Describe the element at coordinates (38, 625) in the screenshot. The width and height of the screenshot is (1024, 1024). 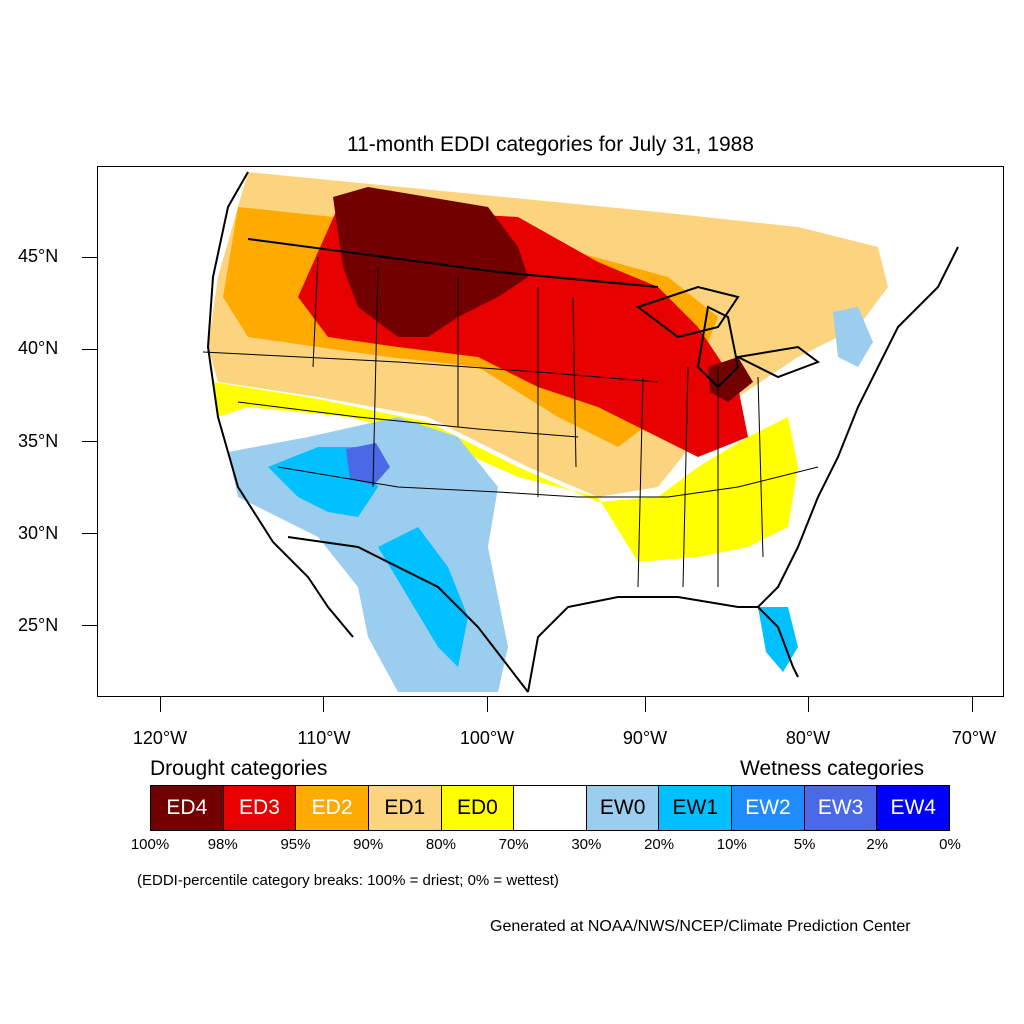
I see `lat-label-25: 25°N` at that location.